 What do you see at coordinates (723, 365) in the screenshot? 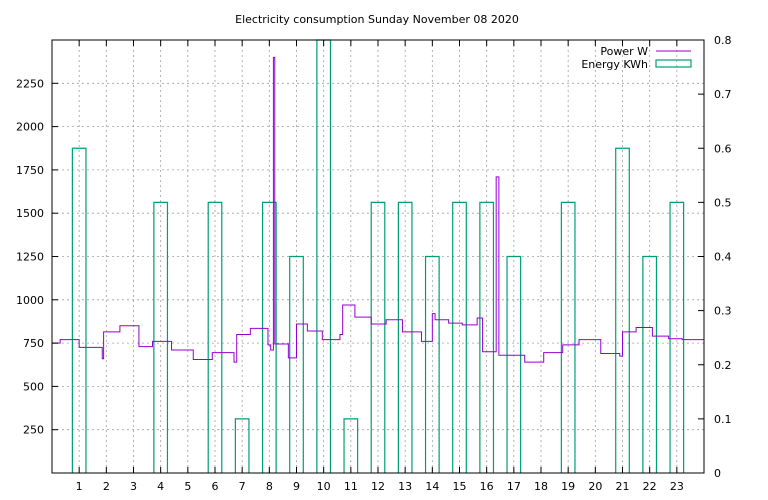
I see `y2-tick-label: 0.2` at bounding box center [723, 365].